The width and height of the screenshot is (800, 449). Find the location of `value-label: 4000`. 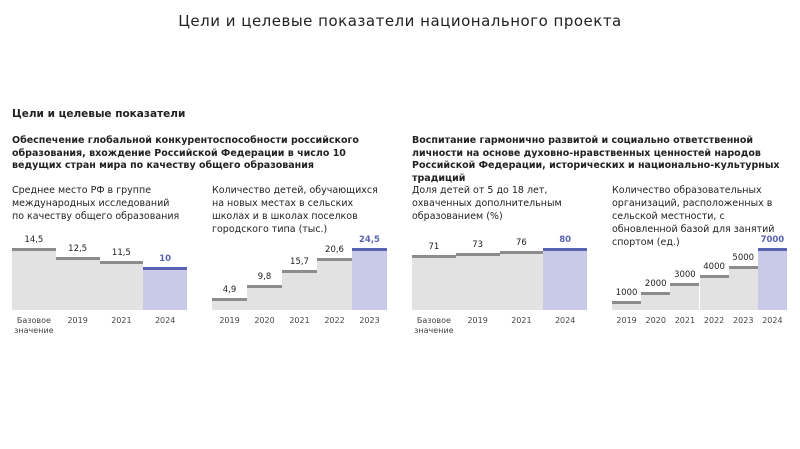

value-label: 4000 is located at coordinates (714, 266).